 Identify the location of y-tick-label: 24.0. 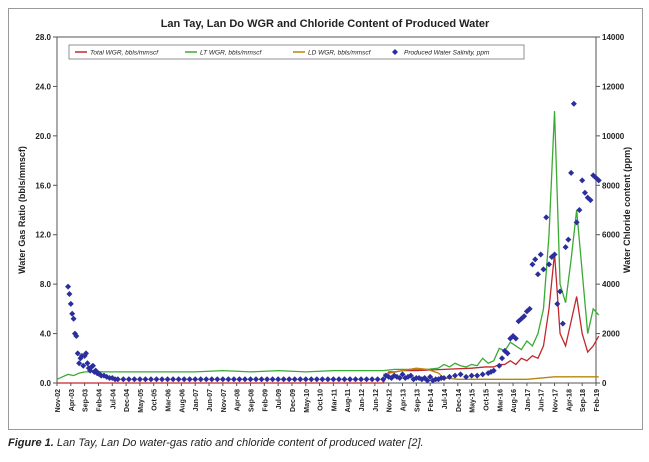
(43, 86).